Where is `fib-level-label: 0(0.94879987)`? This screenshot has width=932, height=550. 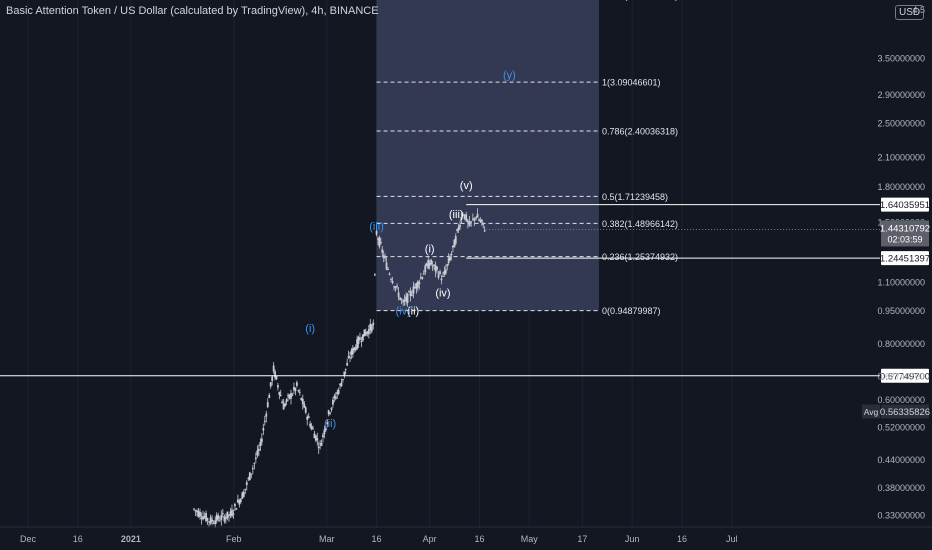
fib-level-label: 0(0.94879987) is located at coordinates (631, 311).